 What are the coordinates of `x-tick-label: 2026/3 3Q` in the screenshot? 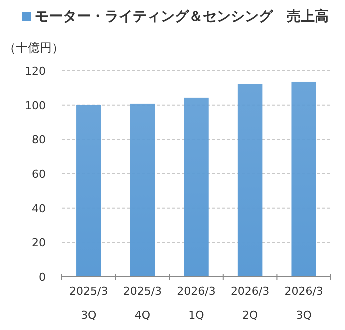 It's located at (304, 303).